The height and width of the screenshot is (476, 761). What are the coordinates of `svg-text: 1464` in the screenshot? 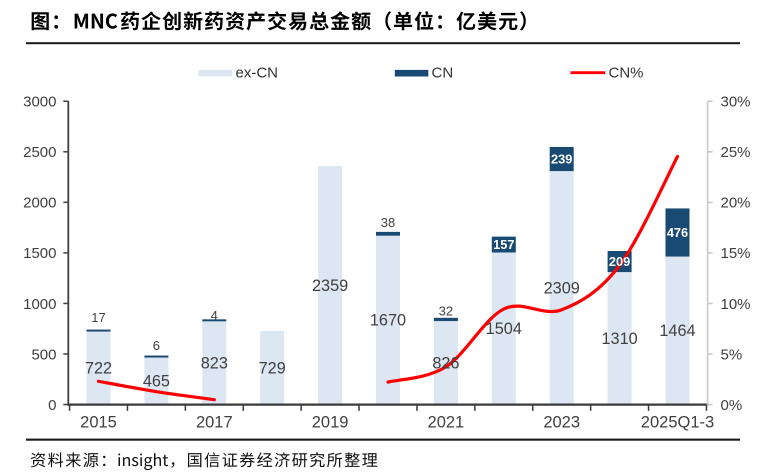 It's located at (677, 331).